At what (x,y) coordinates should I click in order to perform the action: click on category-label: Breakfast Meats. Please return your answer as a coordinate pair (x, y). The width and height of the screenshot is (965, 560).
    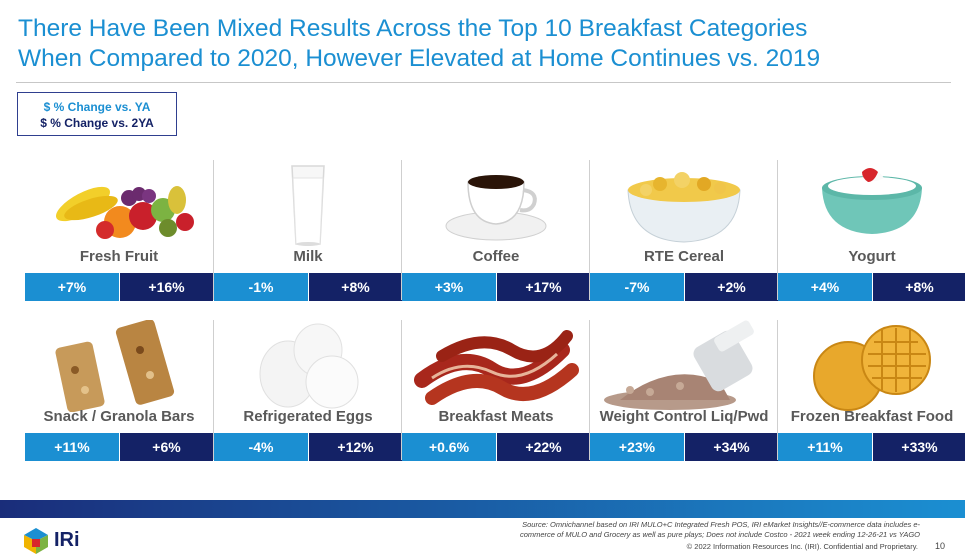
    Looking at the image, I should click on (496, 416).